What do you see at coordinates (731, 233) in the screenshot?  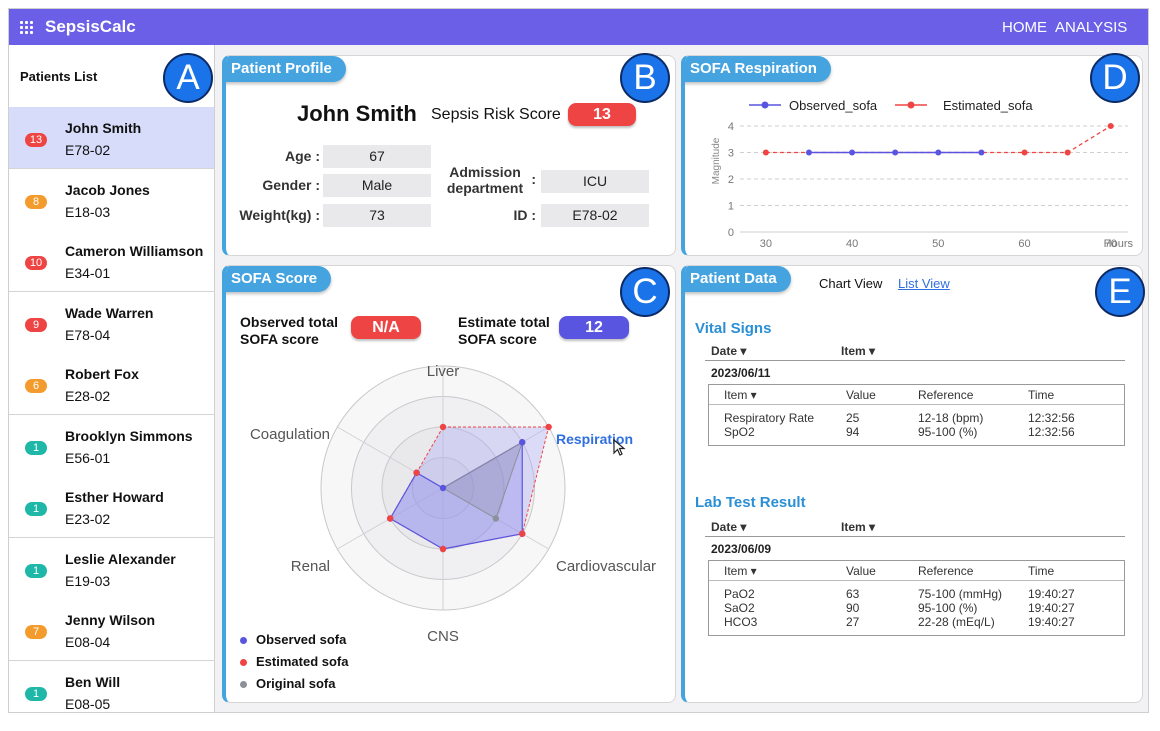 I see `y-tick-label: 0` at bounding box center [731, 233].